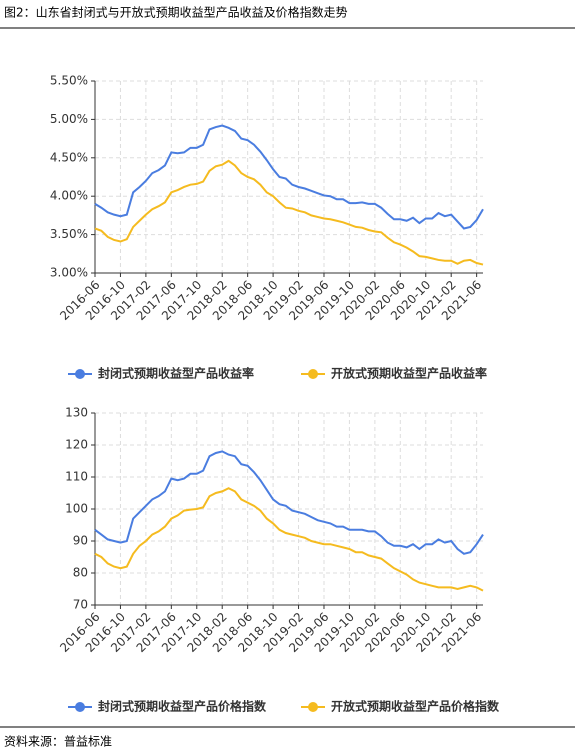 This screenshot has width=575, height=752. Describe the element at coordinates (76, 413) in the screenshot. I see `y-tick-label: 130` at that location.